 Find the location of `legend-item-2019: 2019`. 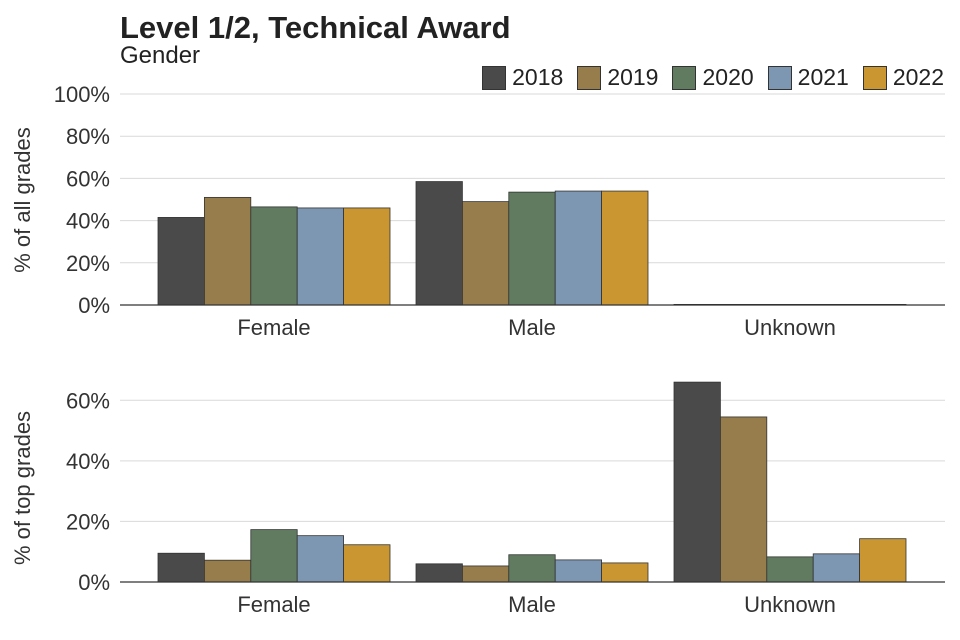

legend-item-2019: 2019 is located at coordinates (617, 77).